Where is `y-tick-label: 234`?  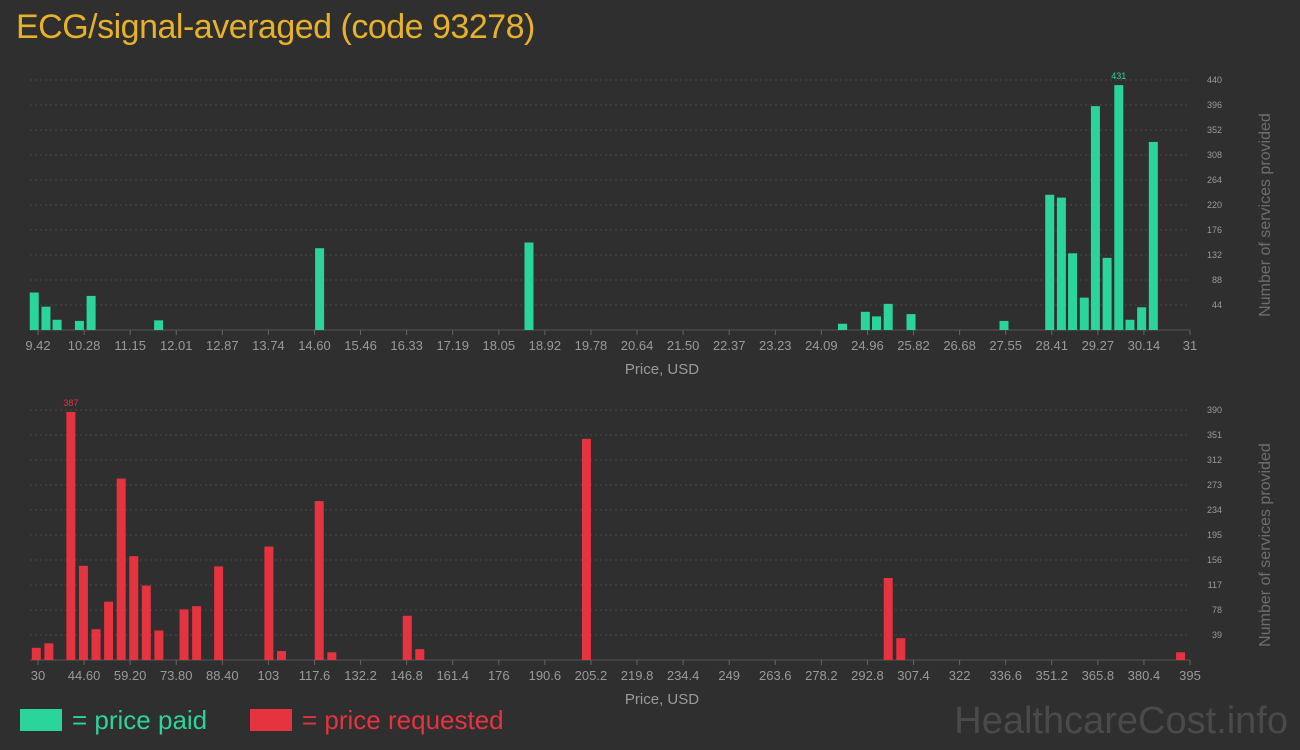
y-tick-label: 234 is located at coordinates (1214, 510).